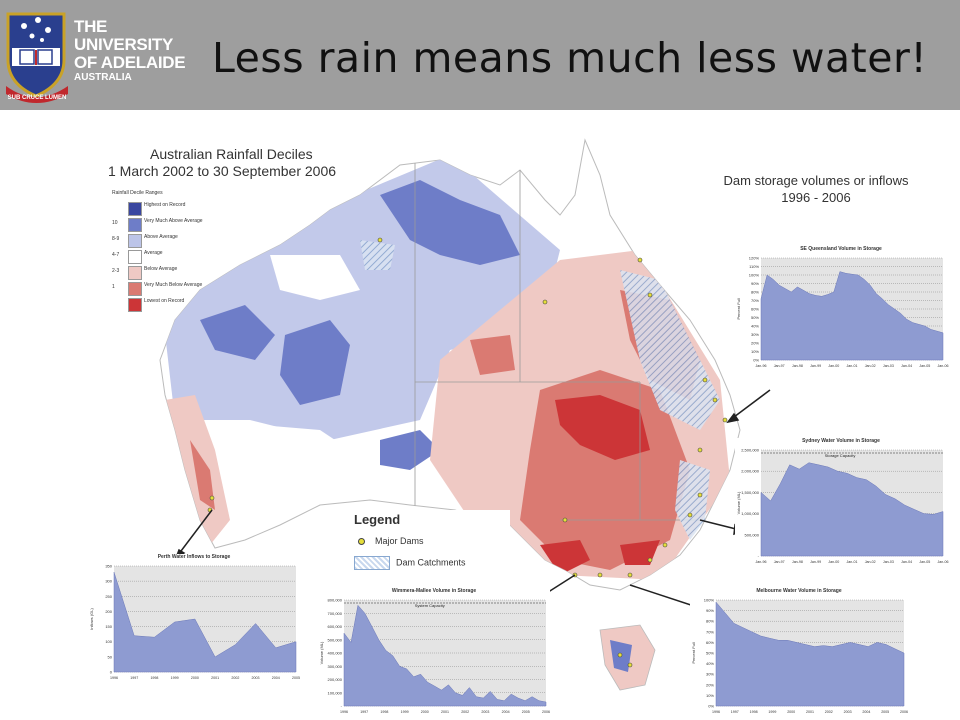 The height and width of the screenshot is (720, 960). I want to click on y-tick-label: 300, so click(108, 581).